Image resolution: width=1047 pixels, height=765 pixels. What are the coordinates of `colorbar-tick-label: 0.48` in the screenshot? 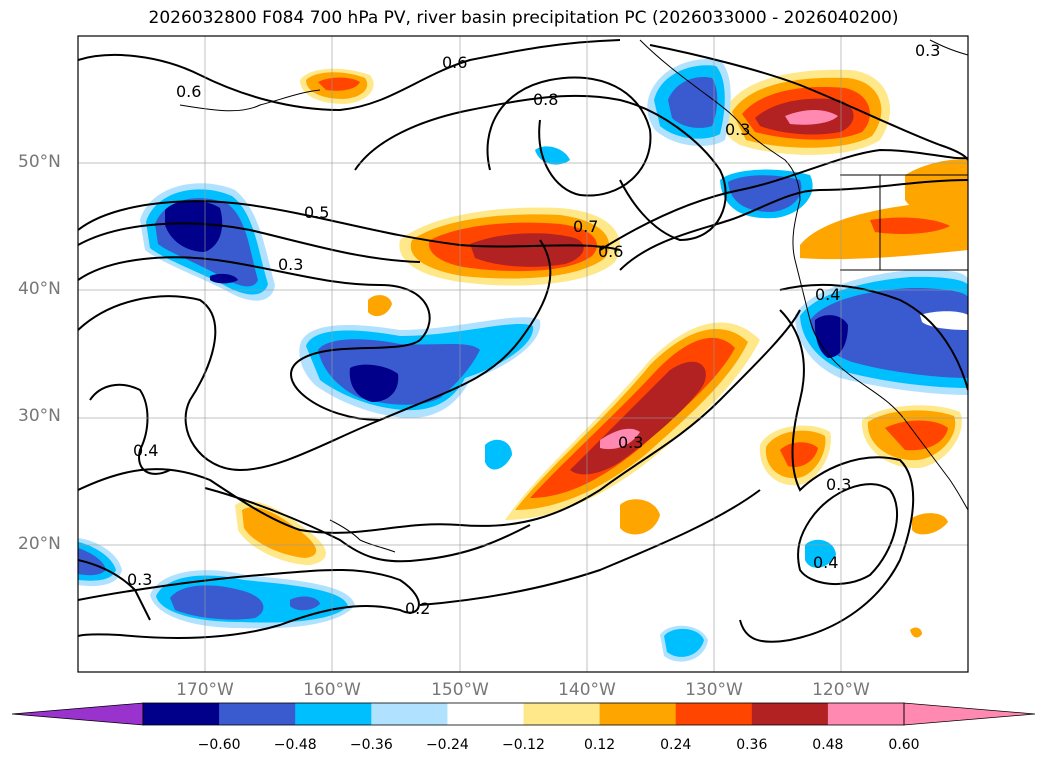 It's located at (828, 745).